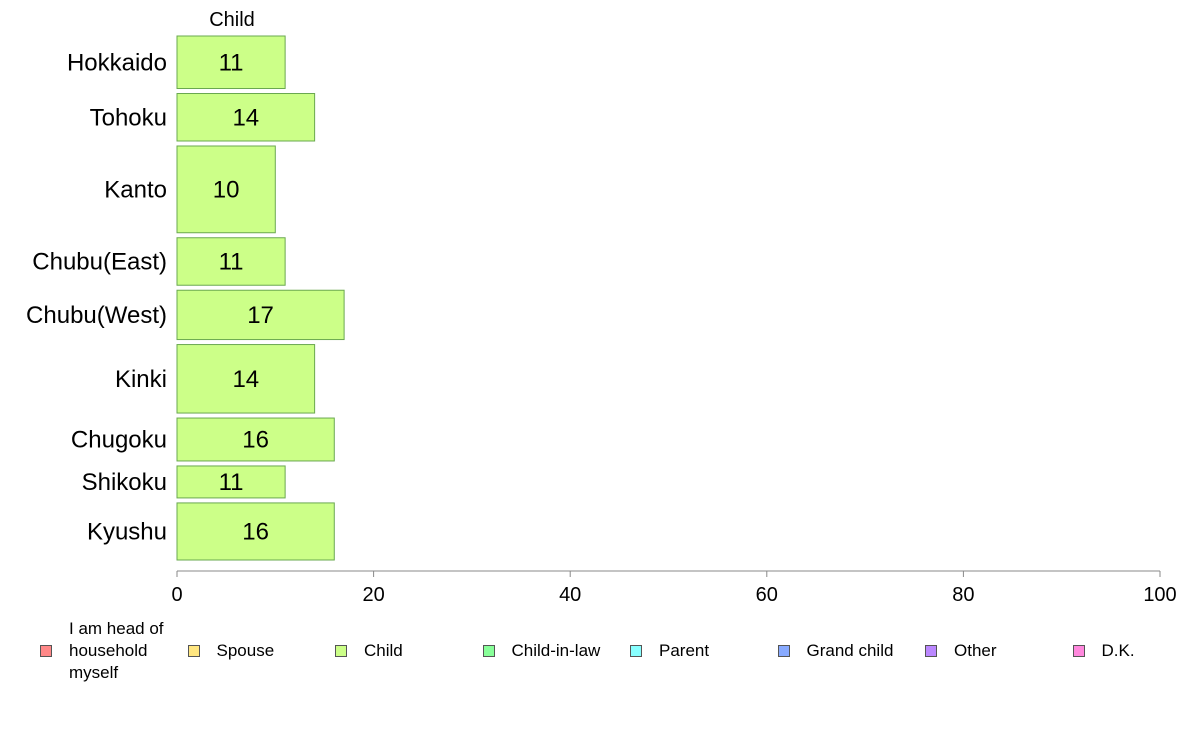 Image resolution: width=1188 pixels, height=736 pixels. I want to click on x-tick-label: 20, so click(373, 595).